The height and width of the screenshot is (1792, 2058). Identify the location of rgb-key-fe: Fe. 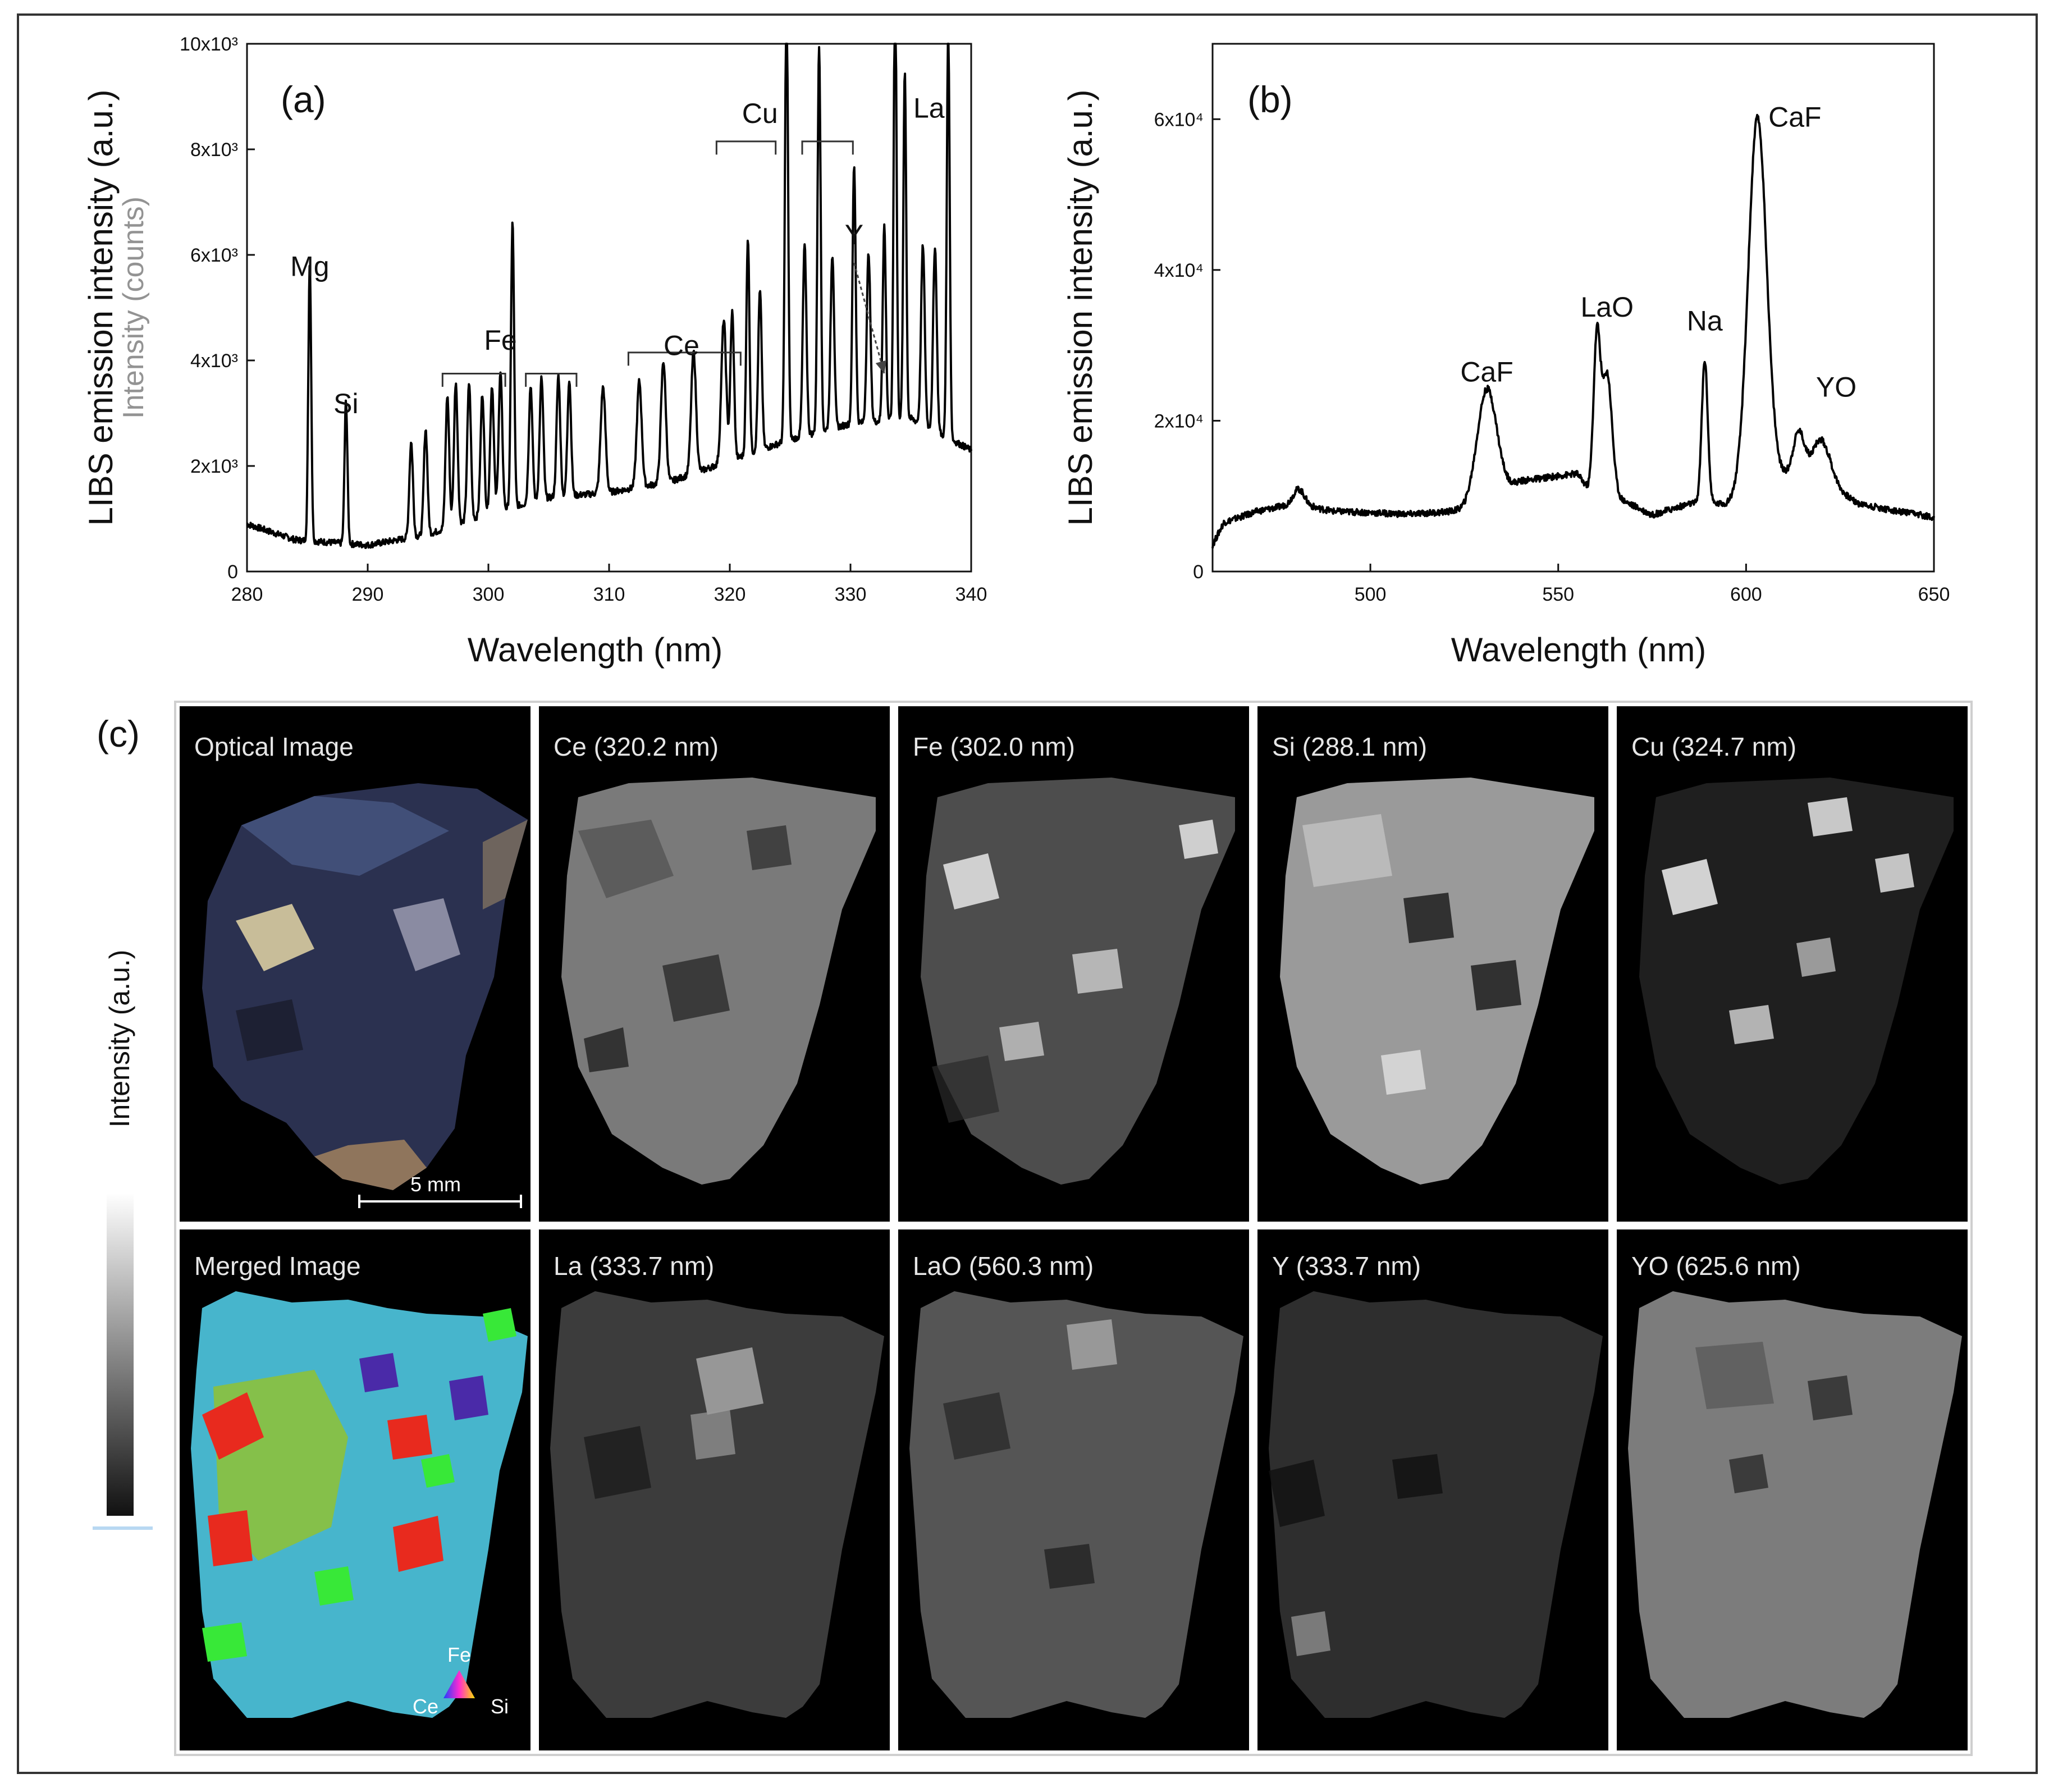
(459, 1654).